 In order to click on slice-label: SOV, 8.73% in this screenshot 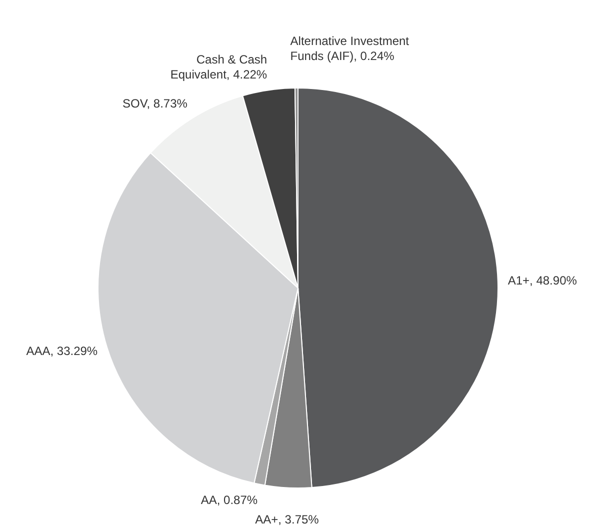, I will do `click(155, 103)`.